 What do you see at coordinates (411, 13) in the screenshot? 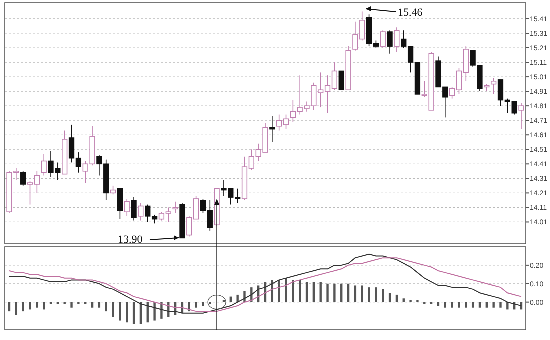
I see `annotation: 15.46` at bounding box center [411, 13].